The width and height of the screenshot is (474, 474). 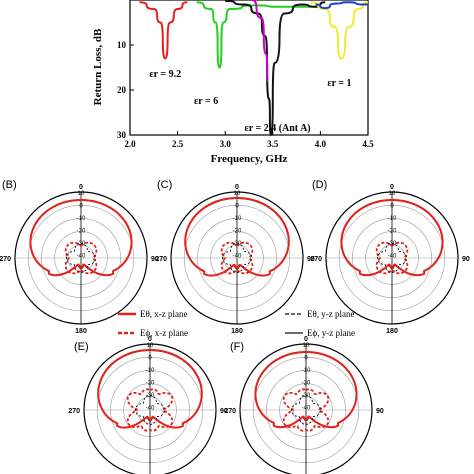 What do you see at coordinates (98, 66) in the screenshot?
I see `y-axis-label: Return Loss, dB` at bounding box center [98, 66].